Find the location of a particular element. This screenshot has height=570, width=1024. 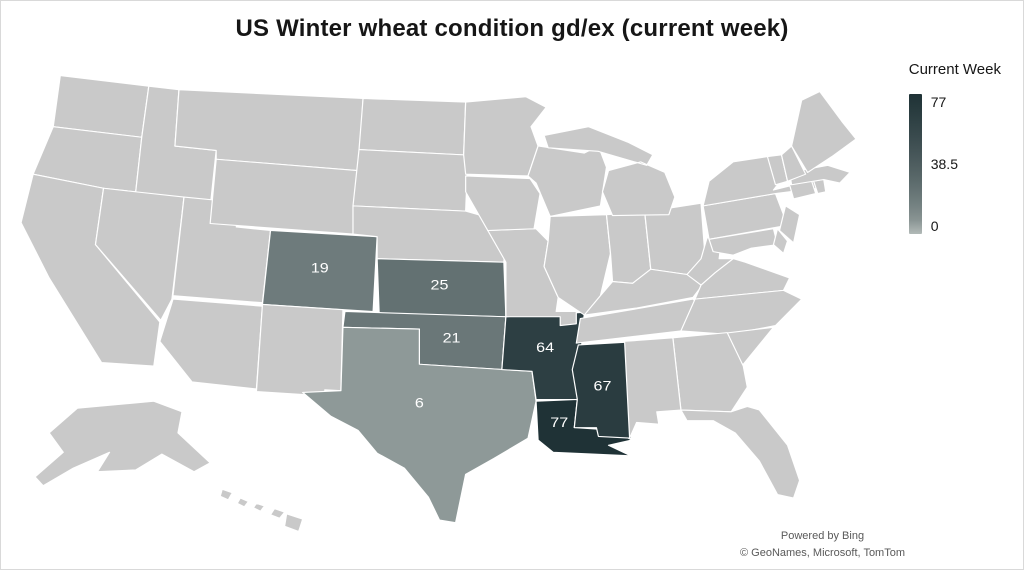

state-WY is located at coordinates (284, 196).